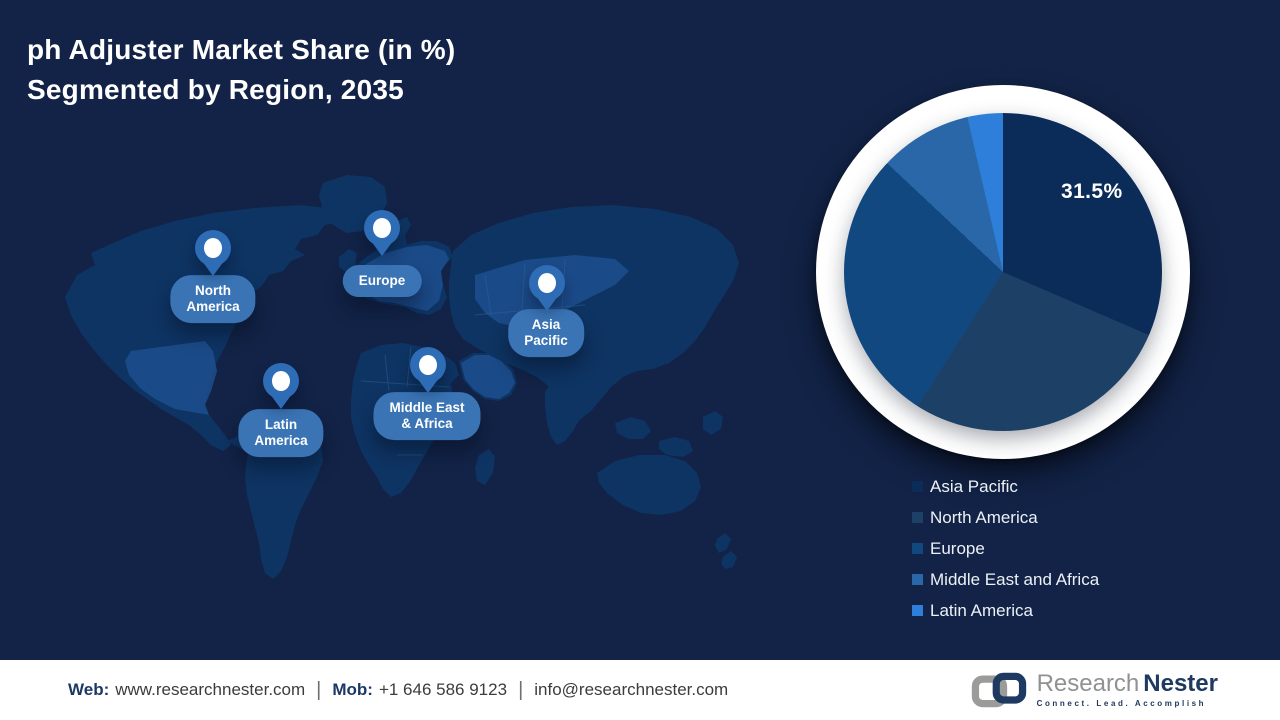  What do you see at coordinates (1180, 683) in the screenshot?
I see `logo-name-nester: Nester` at bounding box center [1180, 683].